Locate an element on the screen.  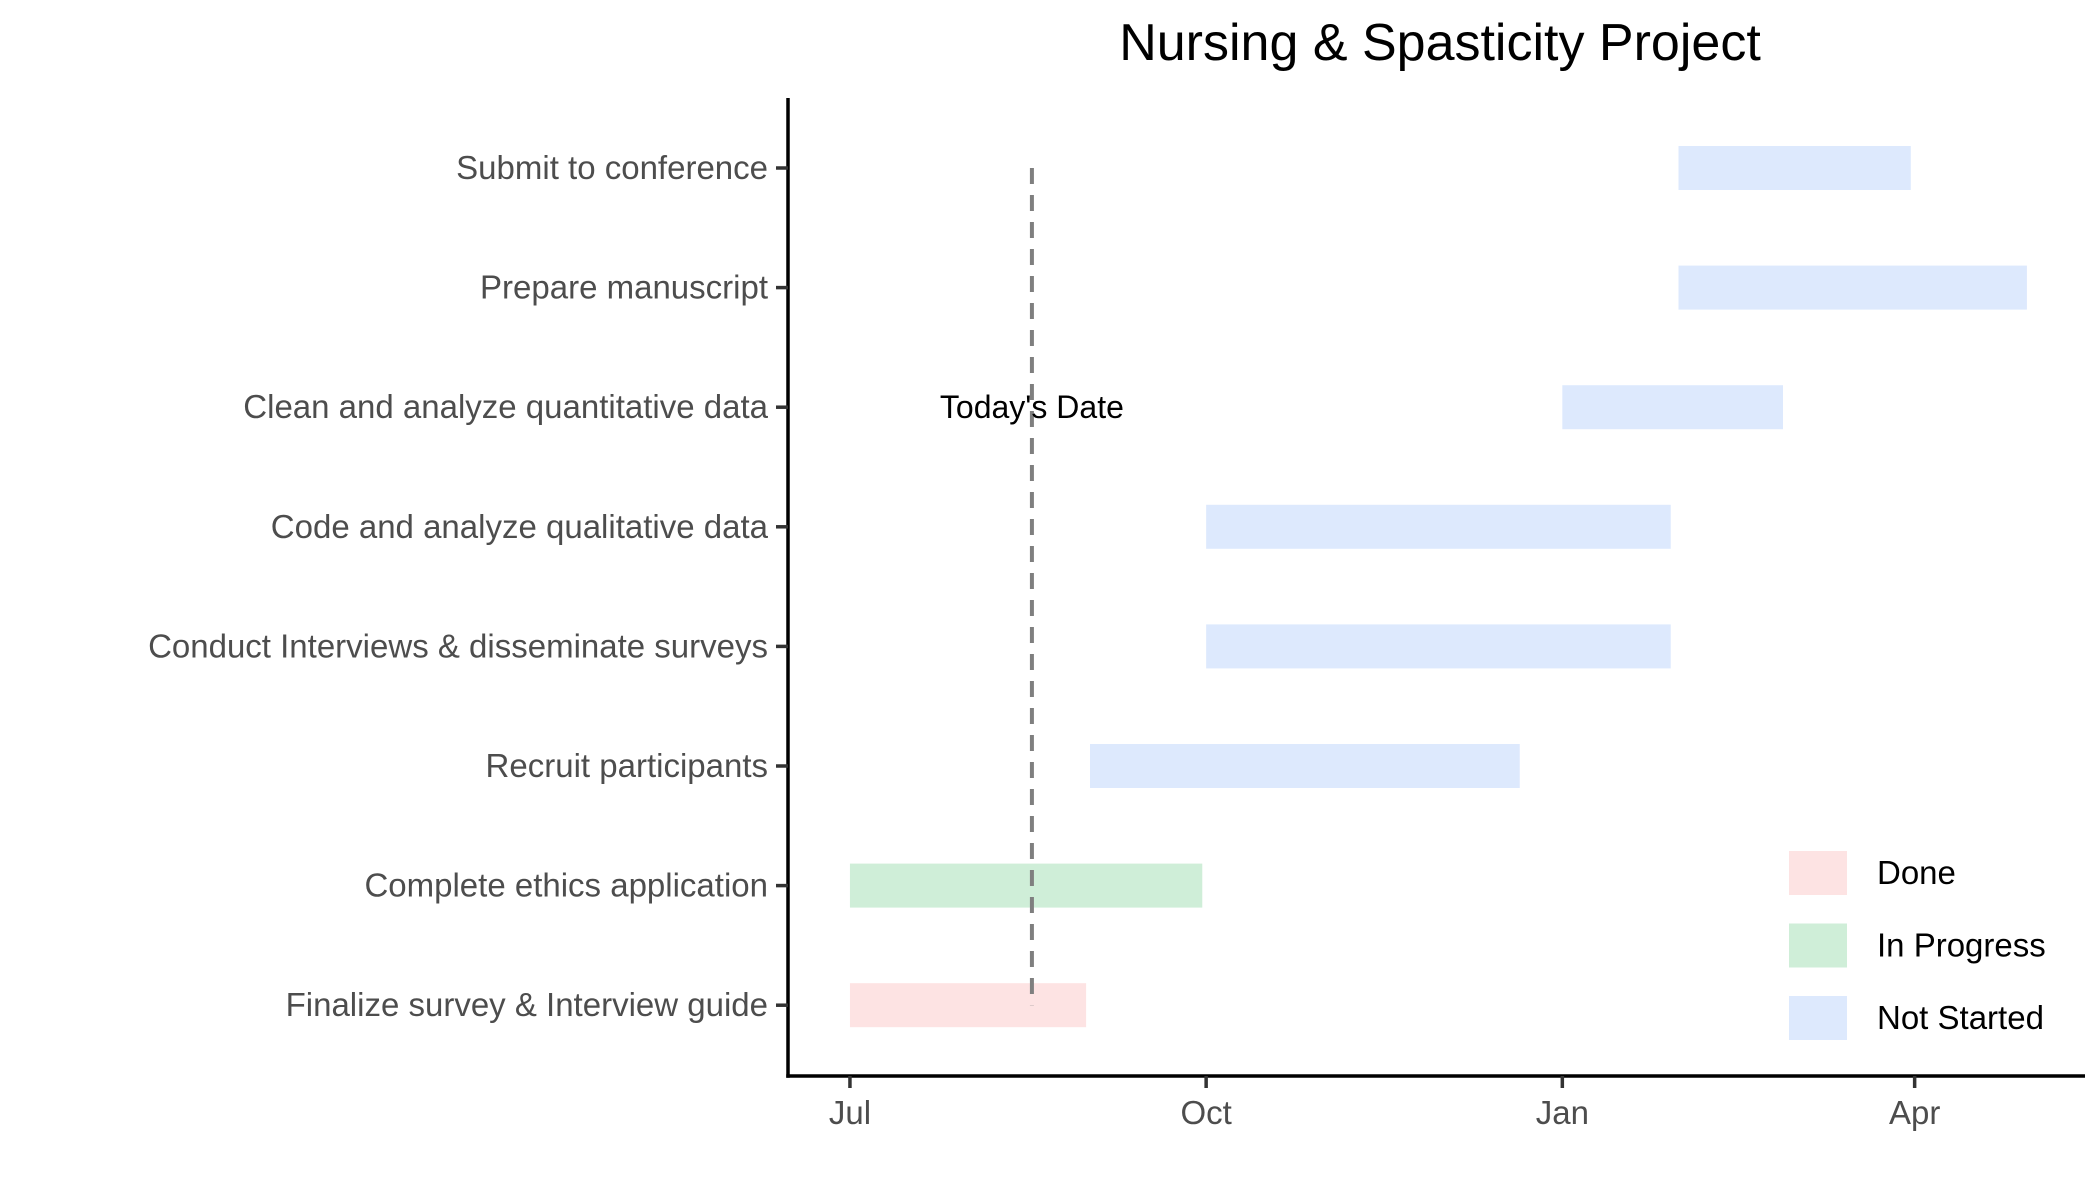
today-marker: Today's Date is located at coordinates (1032, 587).